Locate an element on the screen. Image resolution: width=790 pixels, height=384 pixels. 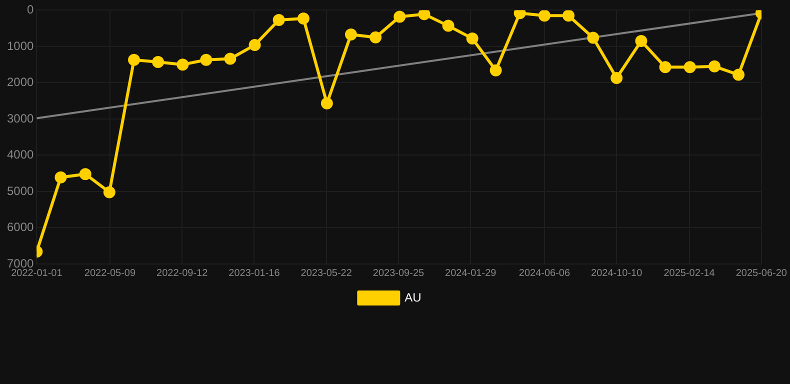
x-tick-label: 2022-09-12 is located at coordinates (182, 273).